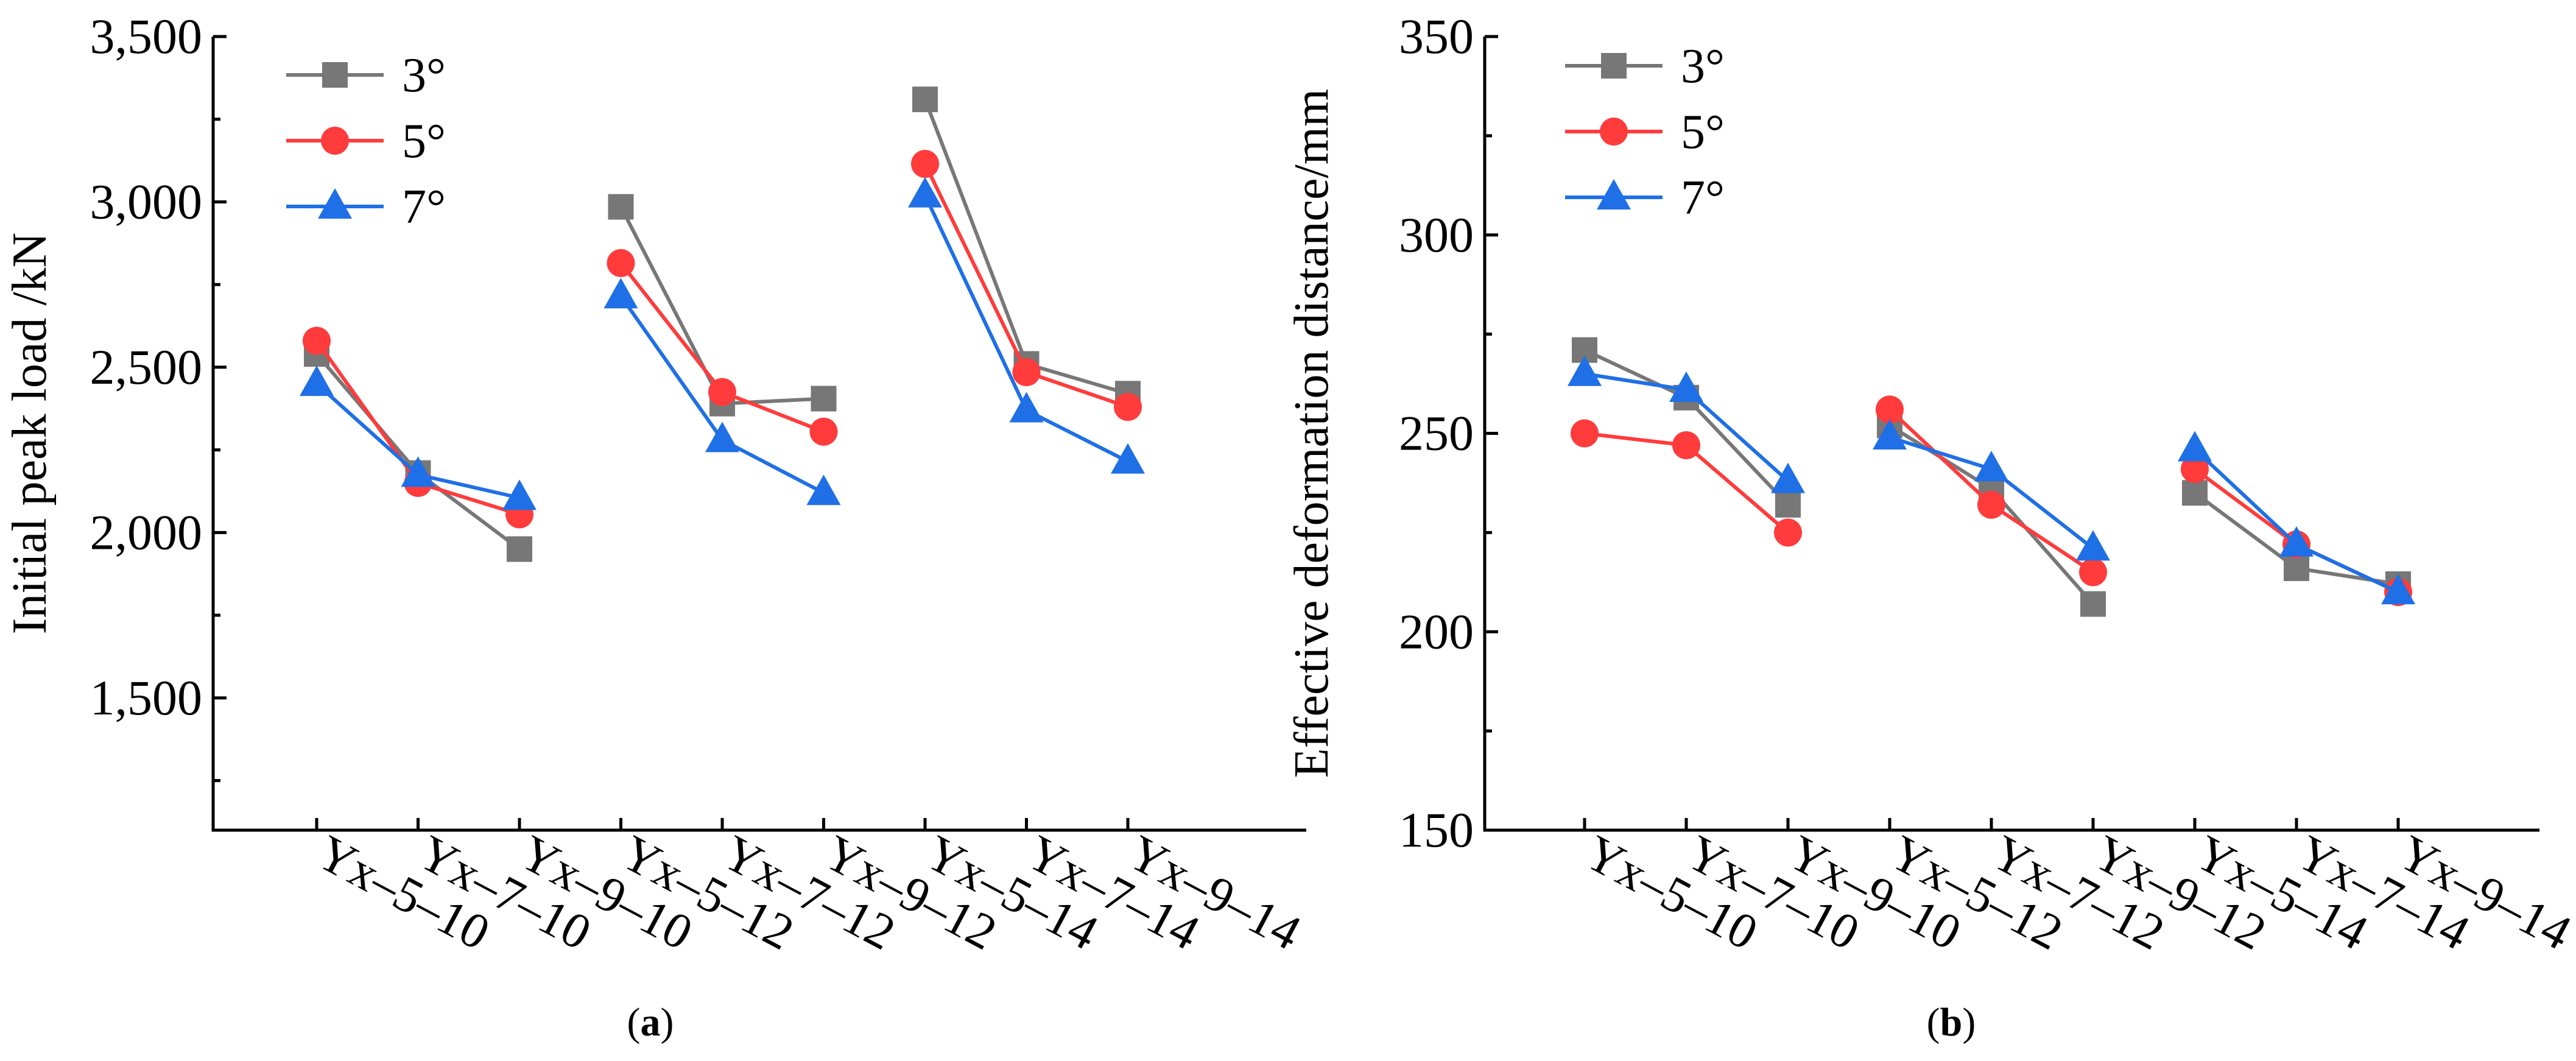 The width and height of the screenshot is (2576, 1061). Describe the element at coordinates (1436, 433) in the screenshot. I see `y-tick-label: 250` at that location.